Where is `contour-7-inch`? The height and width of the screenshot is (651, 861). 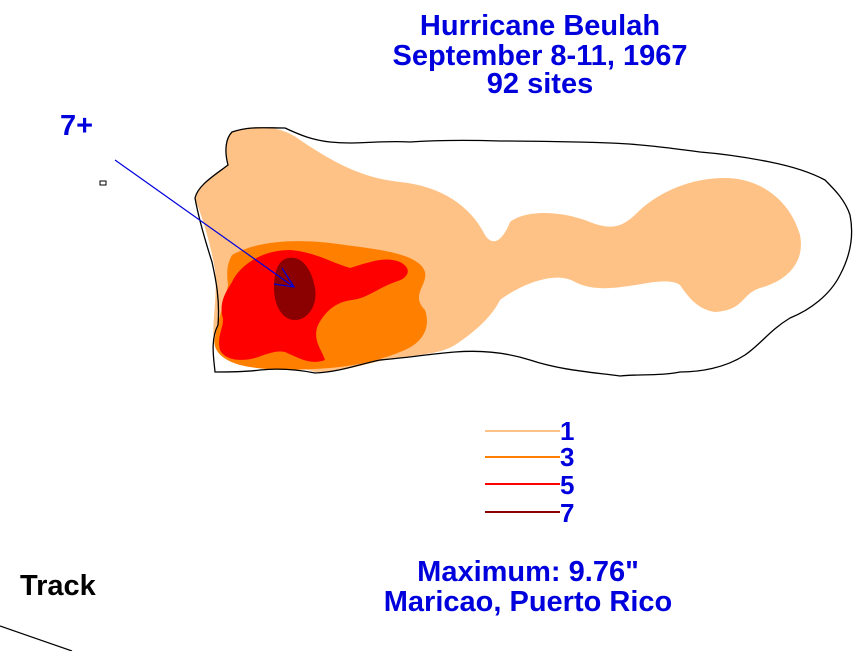 contour-7-inch is located at coordinates (295, 288).